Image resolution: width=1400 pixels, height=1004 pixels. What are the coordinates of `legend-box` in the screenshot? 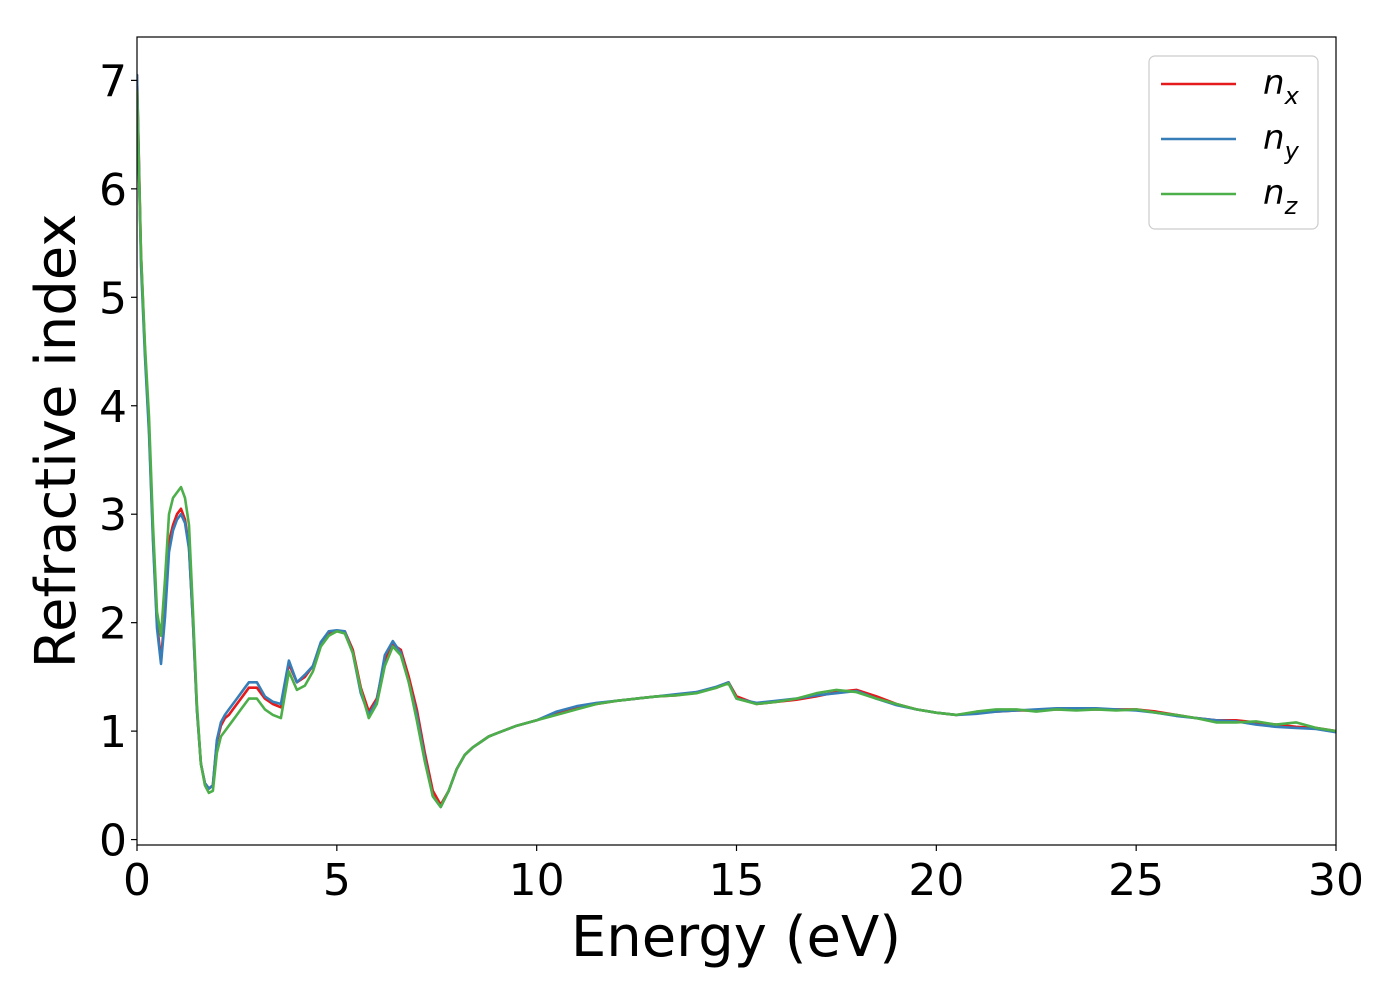 It's located at (1233, 142).